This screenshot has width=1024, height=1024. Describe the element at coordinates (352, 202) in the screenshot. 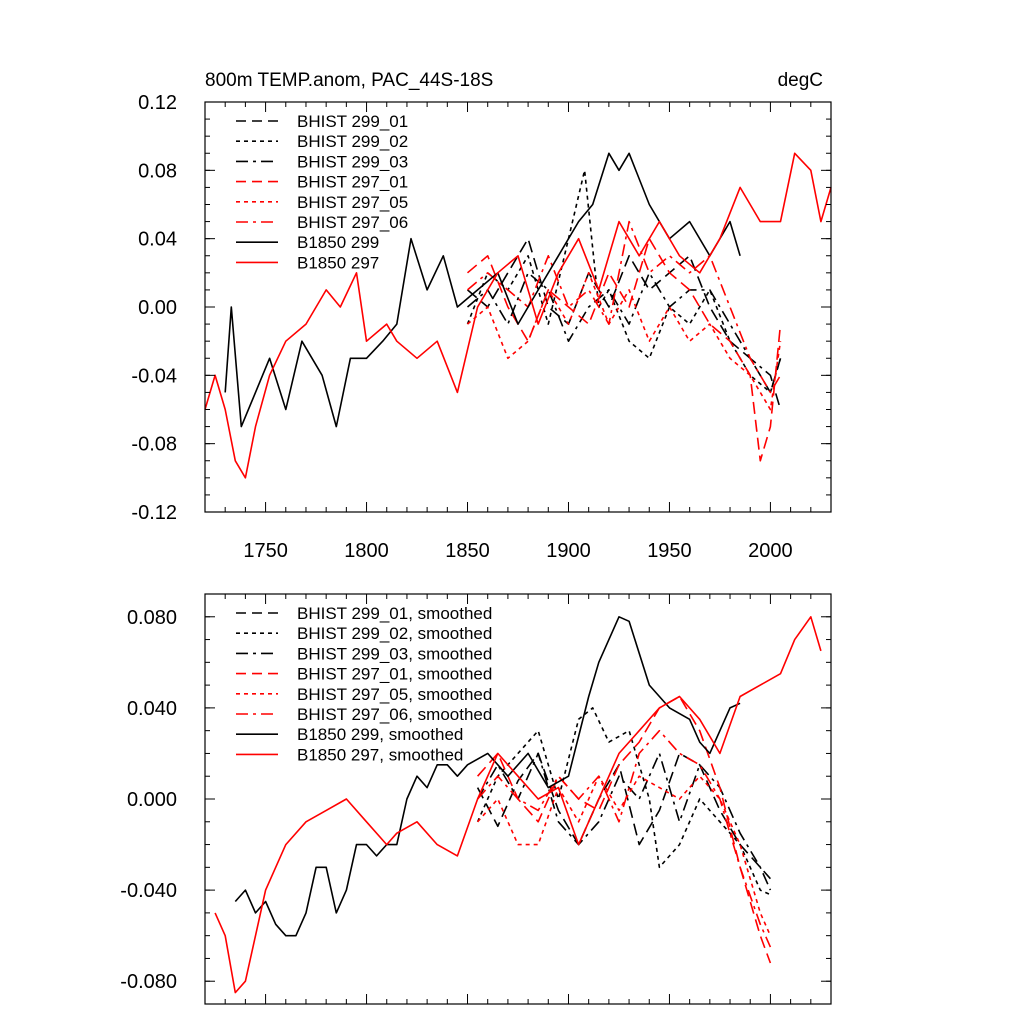

I see `legend-label: BHIST 297_05` at that location.